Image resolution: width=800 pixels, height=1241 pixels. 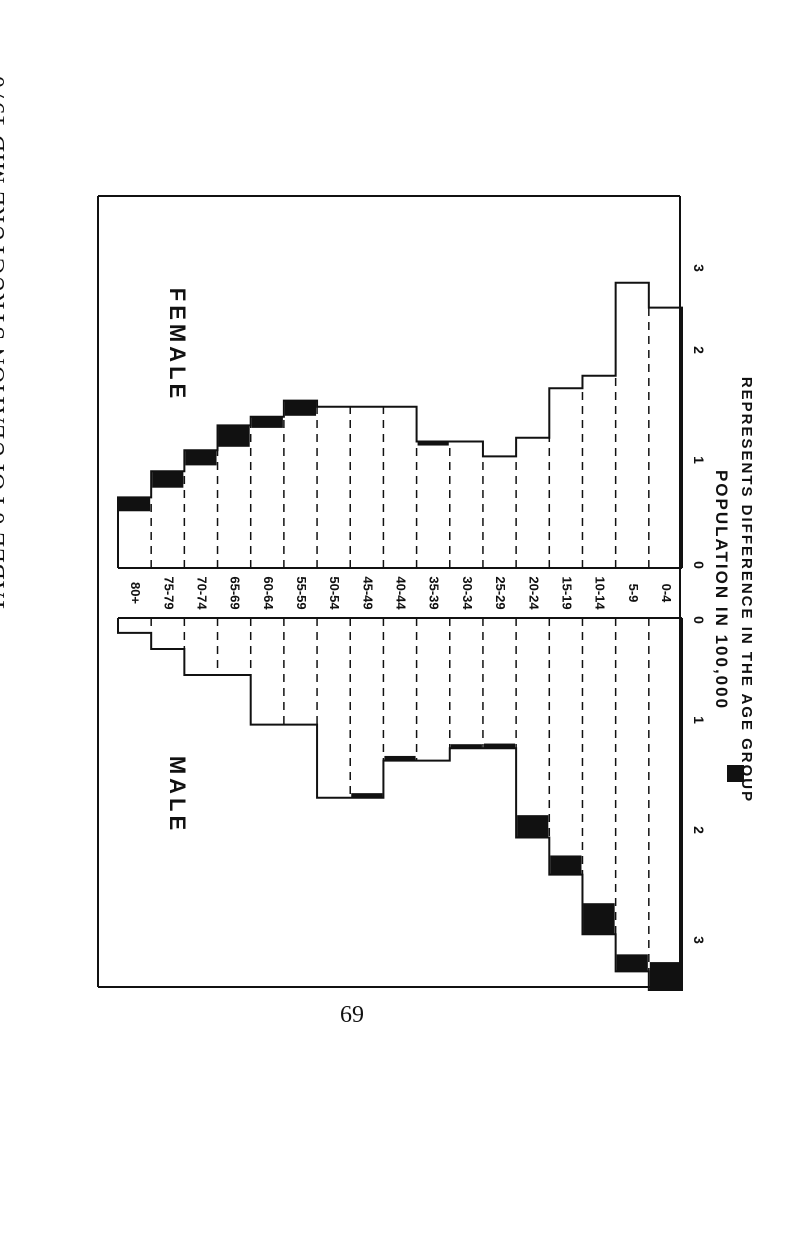 I want to click on age-group-label: 55-59, so click(x=301, y=592).